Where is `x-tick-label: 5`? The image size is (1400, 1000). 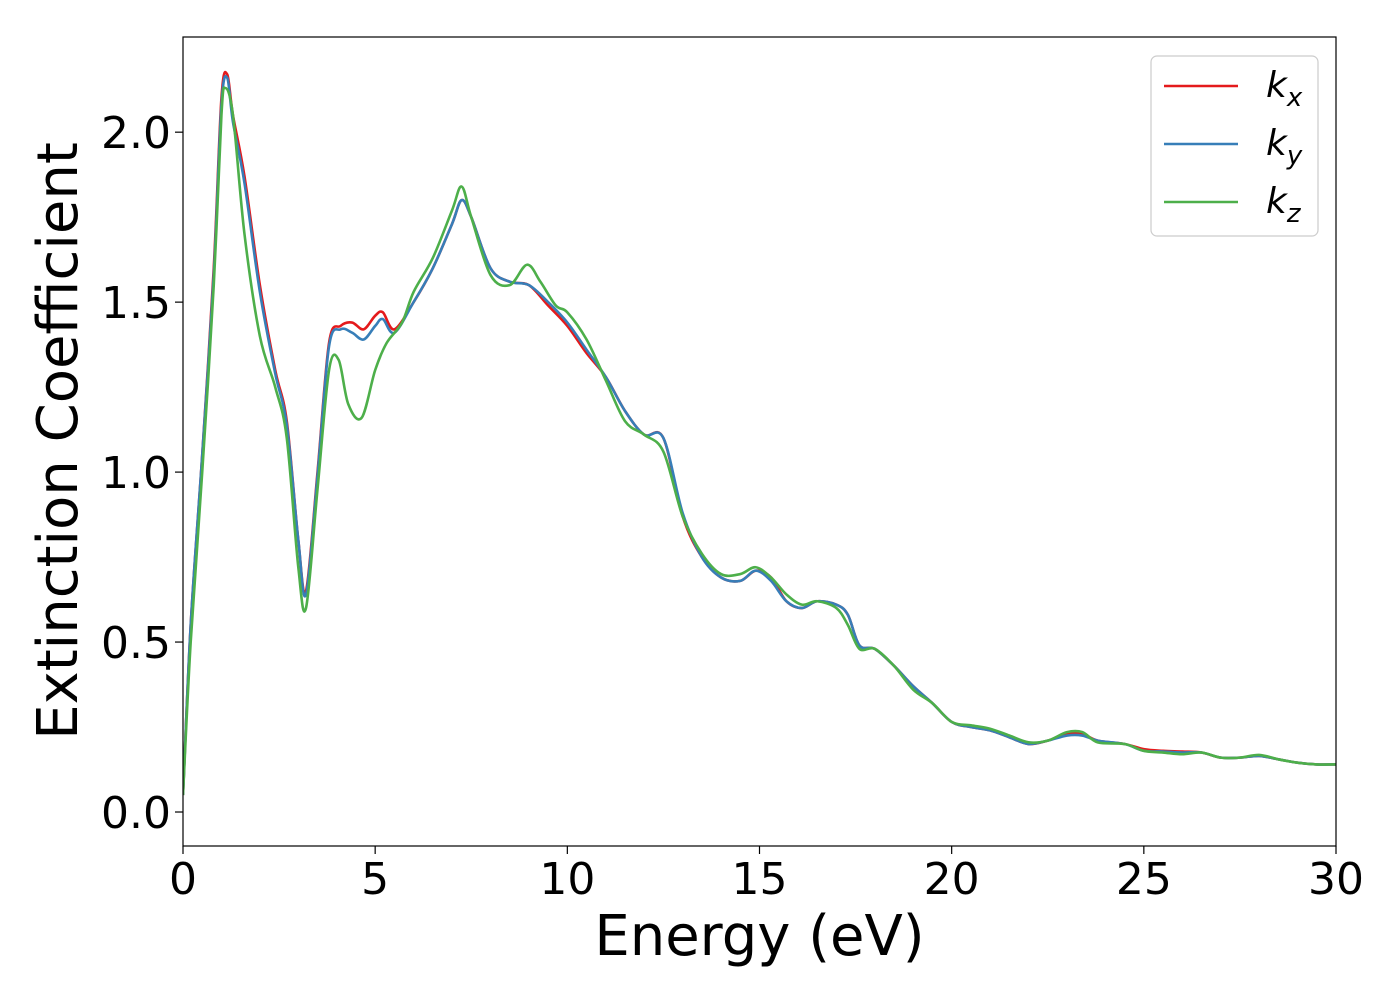 x-tick-label: 5 is located at coordinates (375, 879).